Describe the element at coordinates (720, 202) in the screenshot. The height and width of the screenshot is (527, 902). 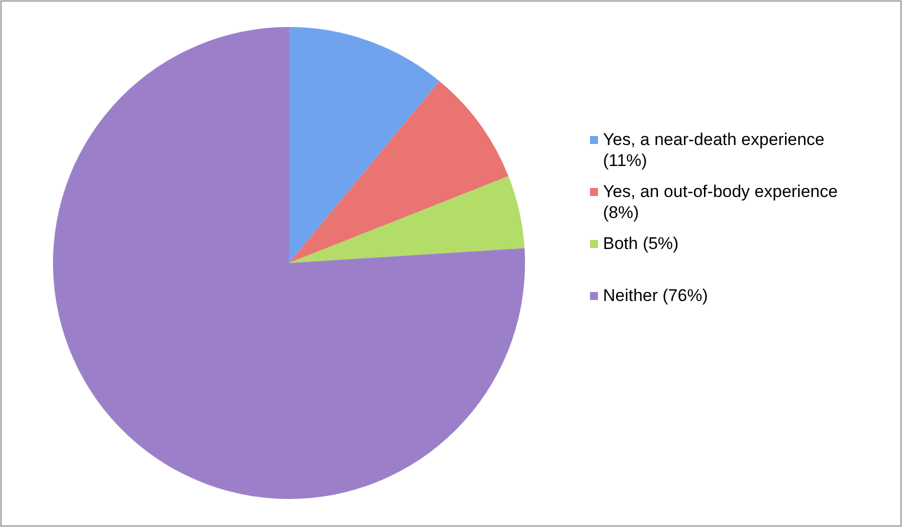
I see `legend-label: Yes, an out-of-body experience (8%)` at that location.